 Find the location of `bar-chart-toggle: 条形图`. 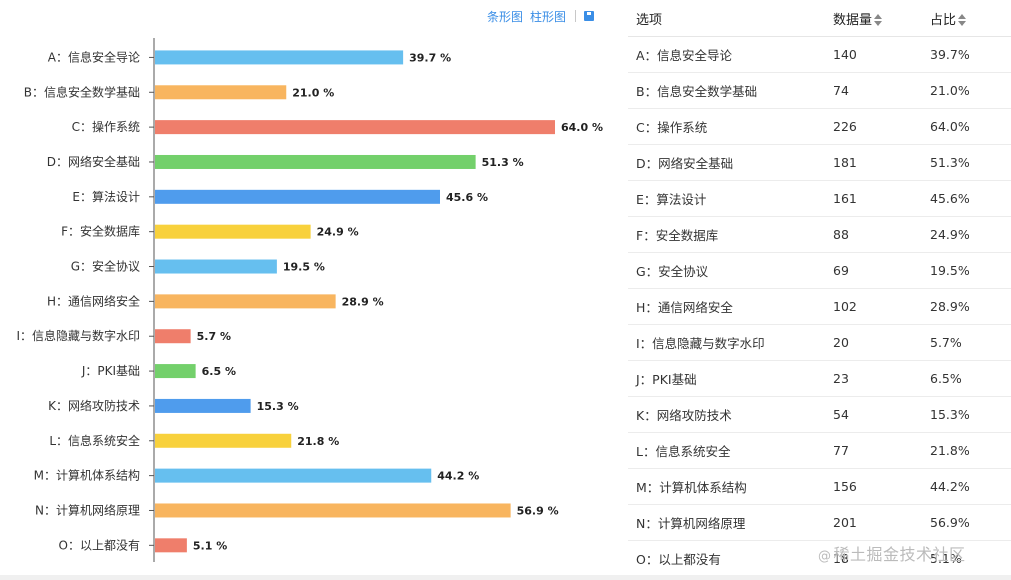

bar-chart-toggle: 条形图 is located at coordinates (505, 16).